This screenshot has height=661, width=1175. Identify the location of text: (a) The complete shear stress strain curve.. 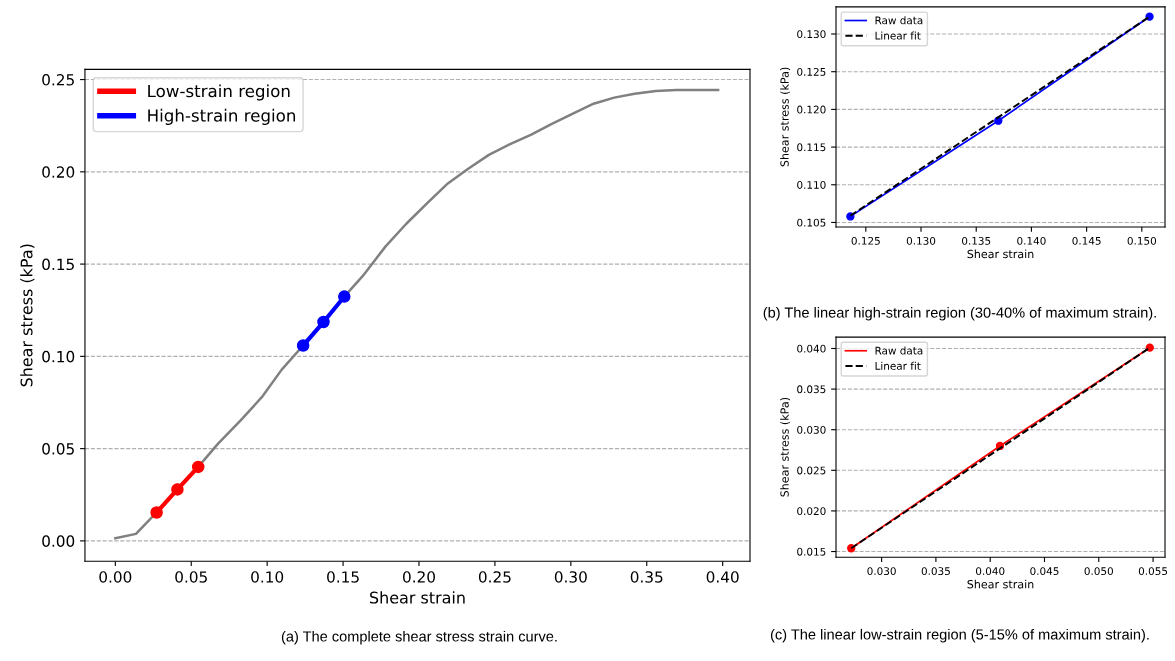
(419, 637).